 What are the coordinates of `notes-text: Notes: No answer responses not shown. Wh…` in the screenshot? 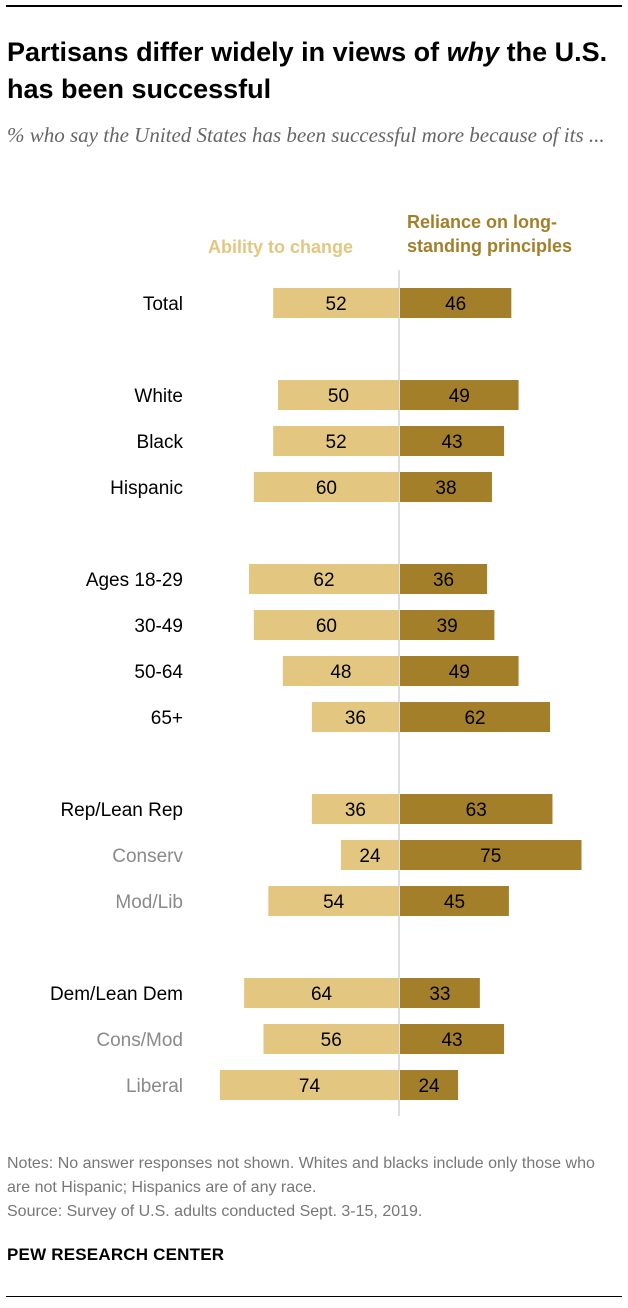 It's located at (301, 1175).